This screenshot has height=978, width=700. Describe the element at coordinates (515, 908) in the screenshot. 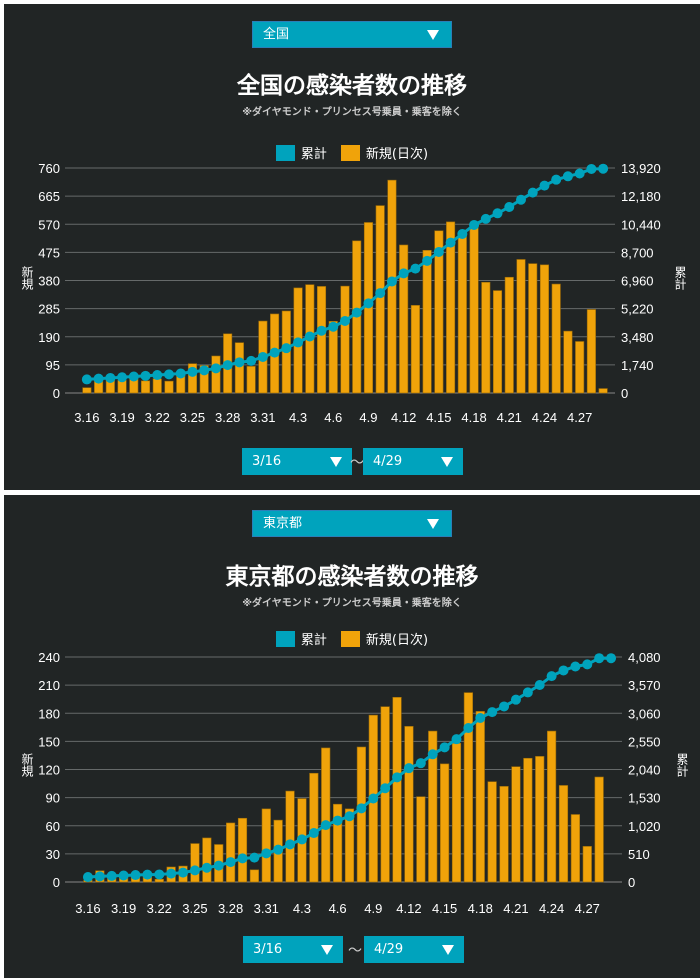

I see `x-axis-tick-label: 4.21` at that location.